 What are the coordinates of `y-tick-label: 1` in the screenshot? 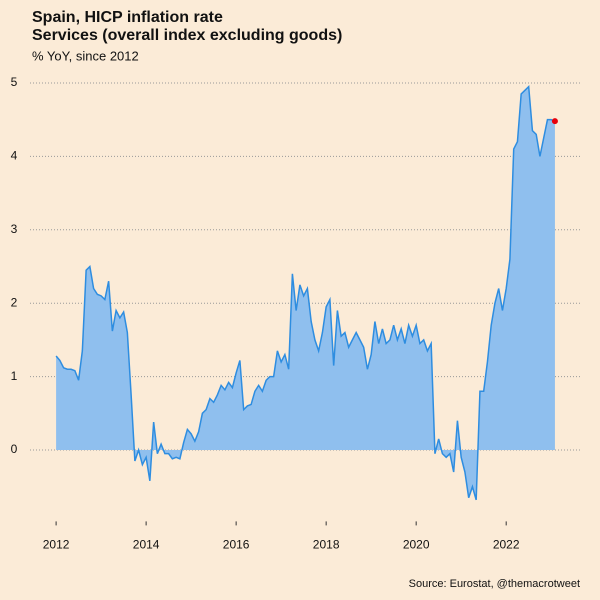 It's located at (14, 376).